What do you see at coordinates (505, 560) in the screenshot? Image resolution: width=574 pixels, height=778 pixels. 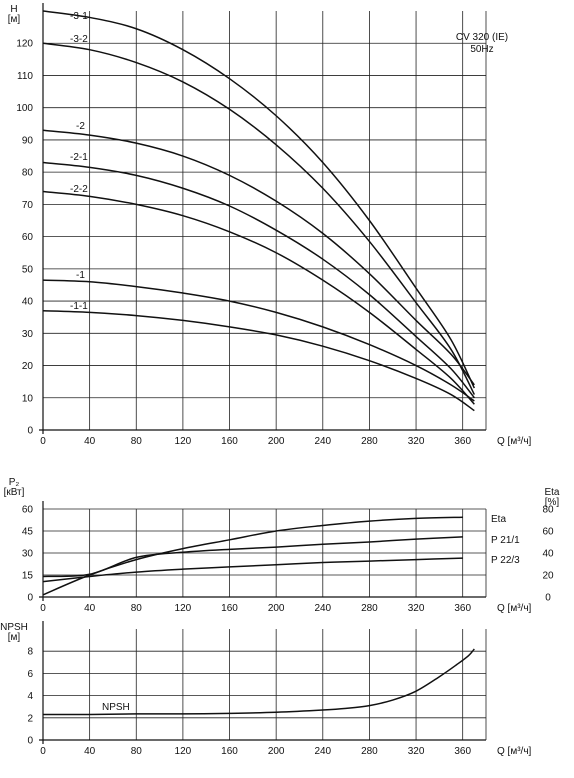 I see `curve-label: P 22/3` at bounding box center [505, 560].